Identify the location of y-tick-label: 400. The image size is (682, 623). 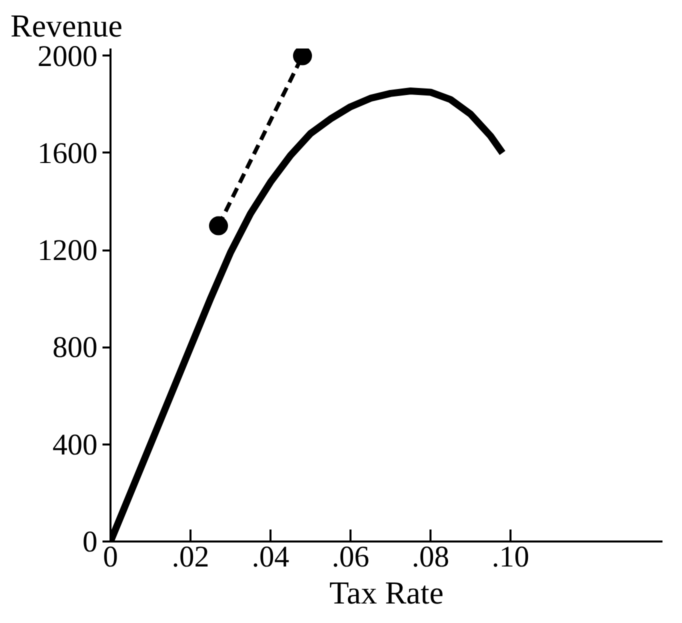
(75, 445).